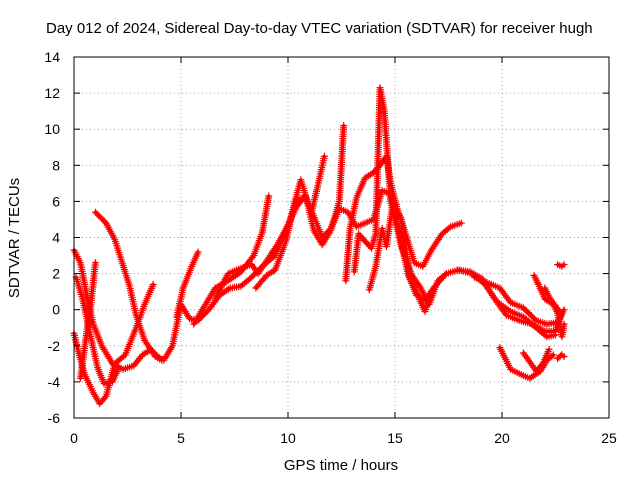 This screenshot has width=640, height=480. Describe the element at coordinates (341, 465) in the screenshot. I see `x-axis-title: GPS time / hours` at that location.